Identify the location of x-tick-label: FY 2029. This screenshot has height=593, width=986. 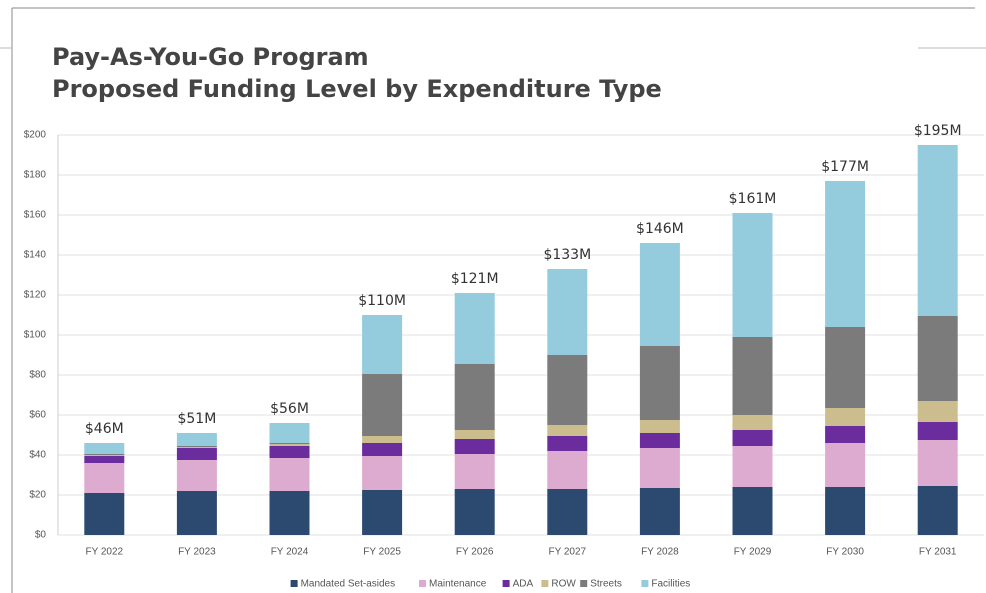
(753, 552).